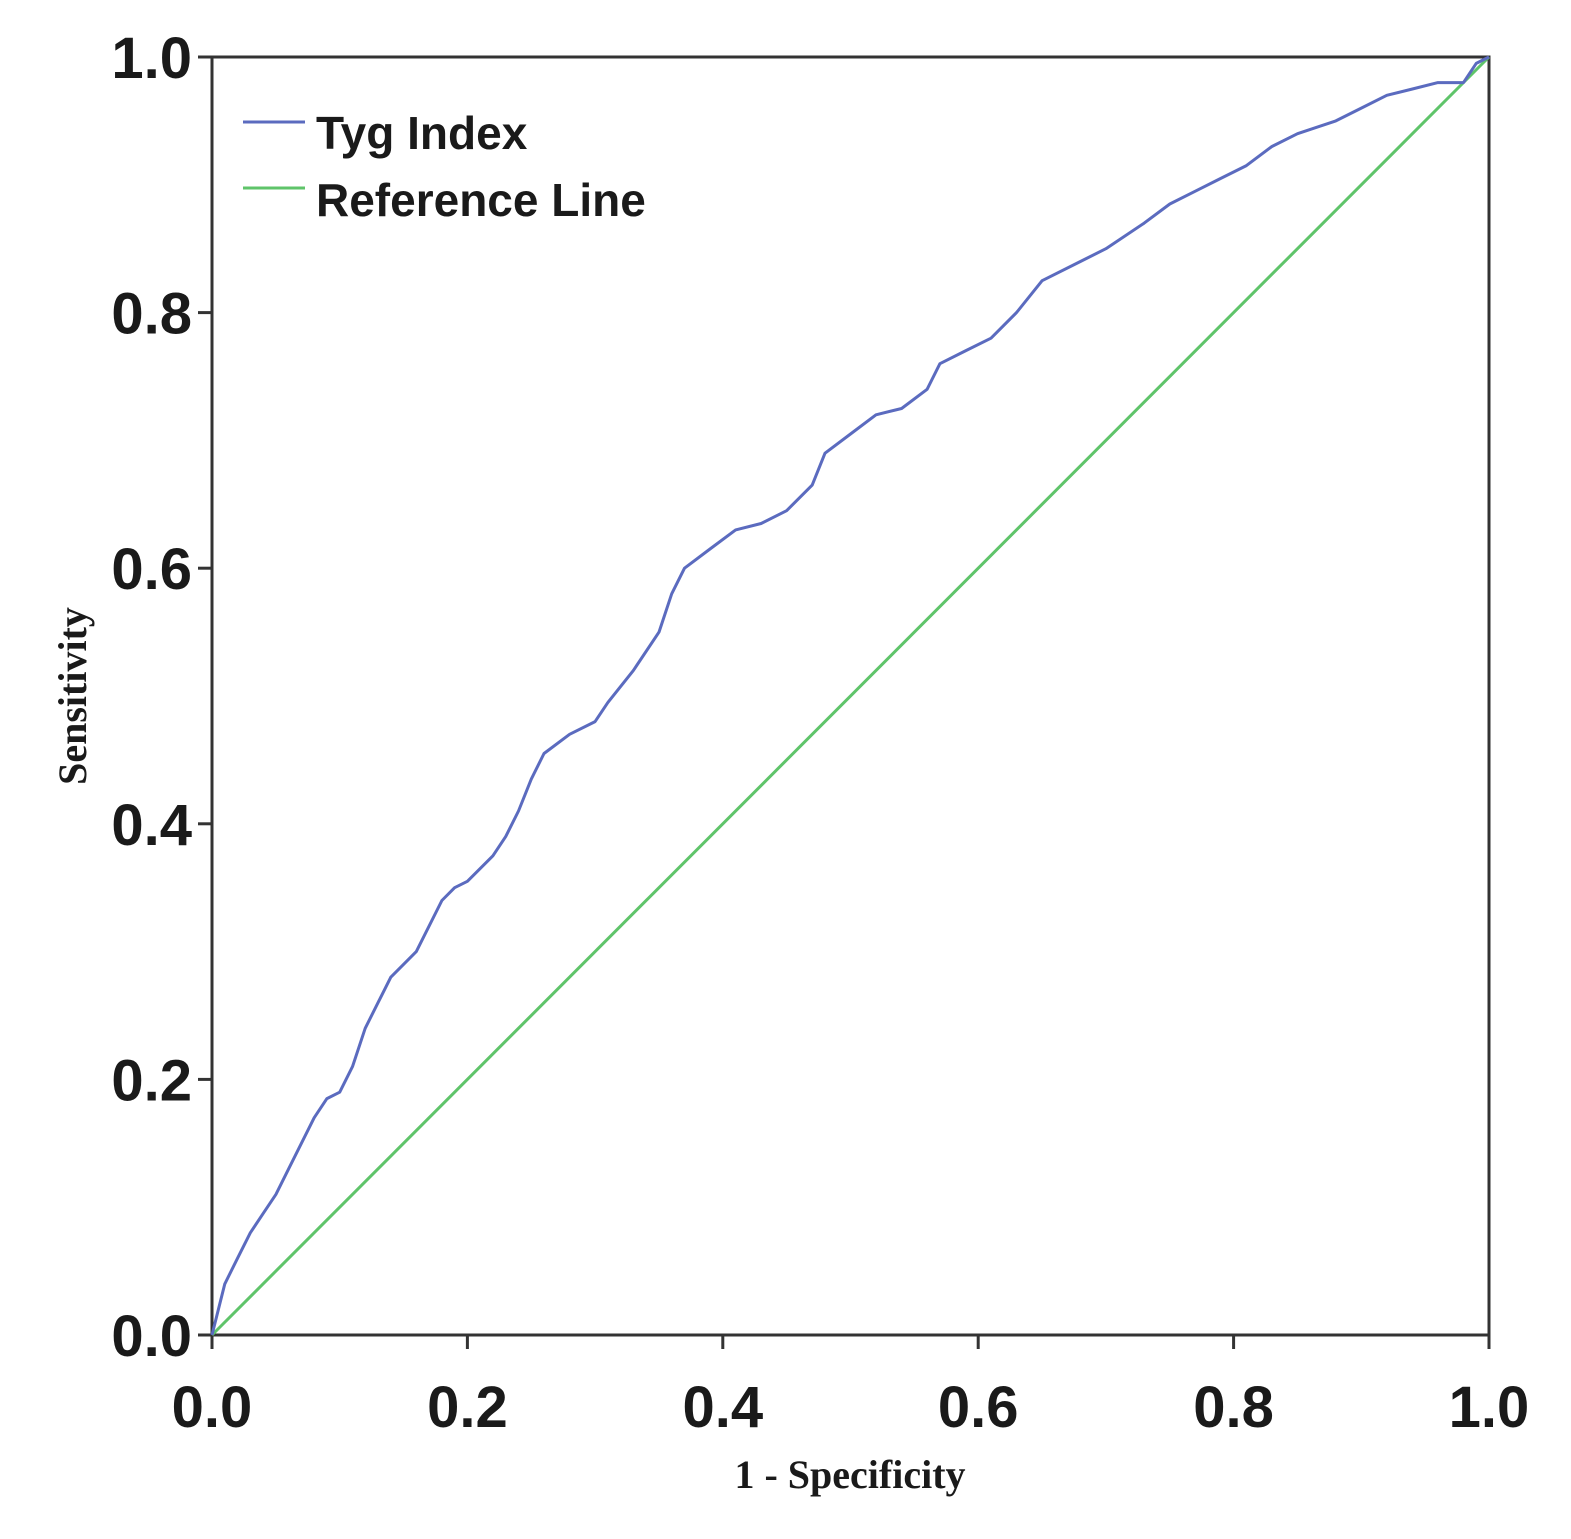 The height and width of the screenshot is (1539, 1571). Describe the element at coordinates (1233, 1407) in the screenshot. I see `x-tick-label: 0.8` at that location.